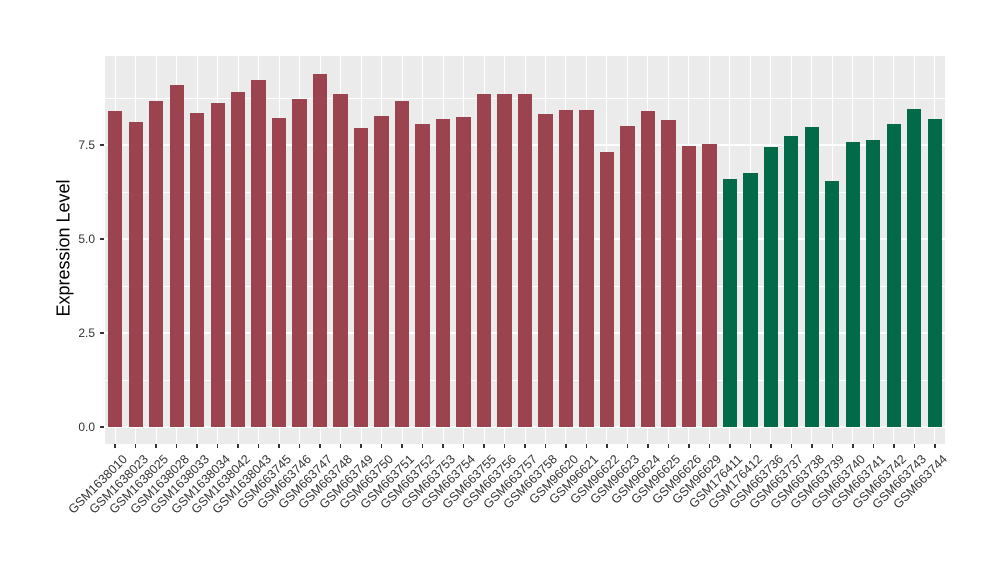 This screenshot has height=580, width=1000. What do you see at coordinates (86, 145) in the screenshot?
I see `y-tick-label: 7.5` at bounding box center [86, 145].